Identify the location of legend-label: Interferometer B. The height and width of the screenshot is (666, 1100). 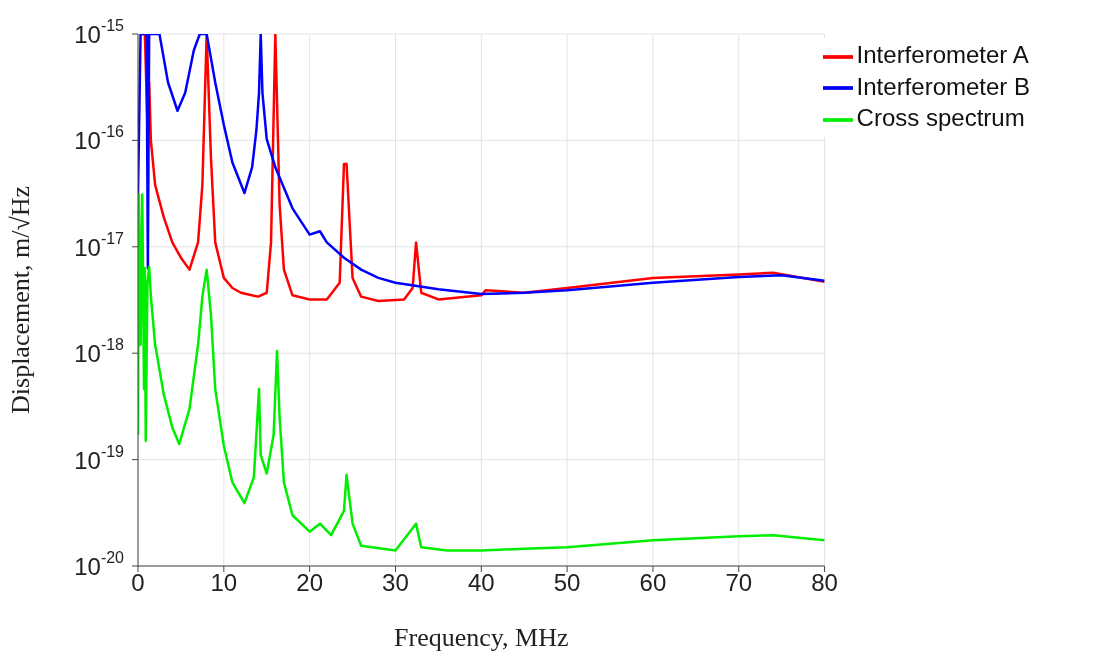
(943, 86).